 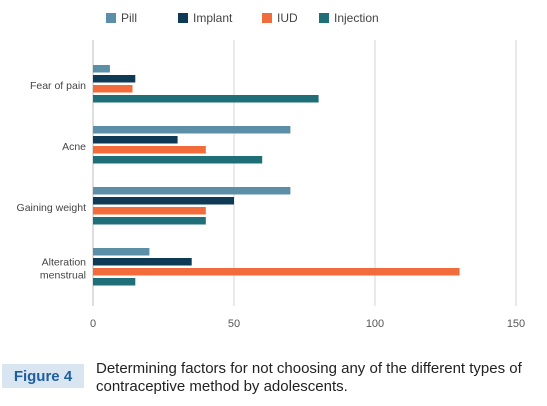 I want to click on bar-implant-fear-of-pain, so click(x=114, y=79).